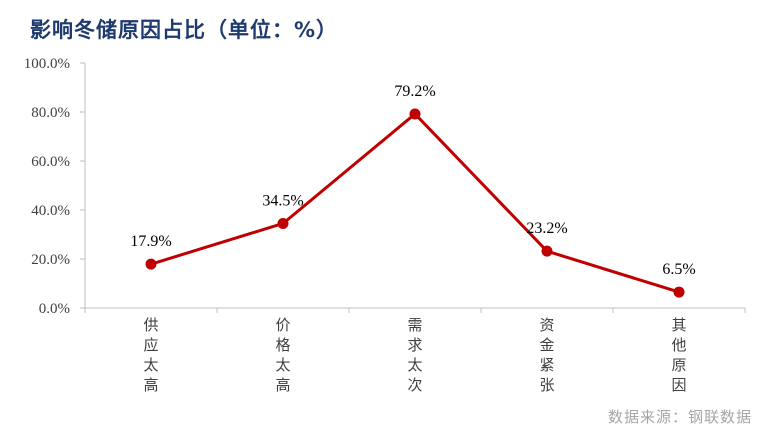 Image resolution: width=762 pixels, height=434 pixels. What do you see at coordinates (678, 355) in the screenshot?
I see `x-category-label: 其他原因` at bounding box center [678, 355].